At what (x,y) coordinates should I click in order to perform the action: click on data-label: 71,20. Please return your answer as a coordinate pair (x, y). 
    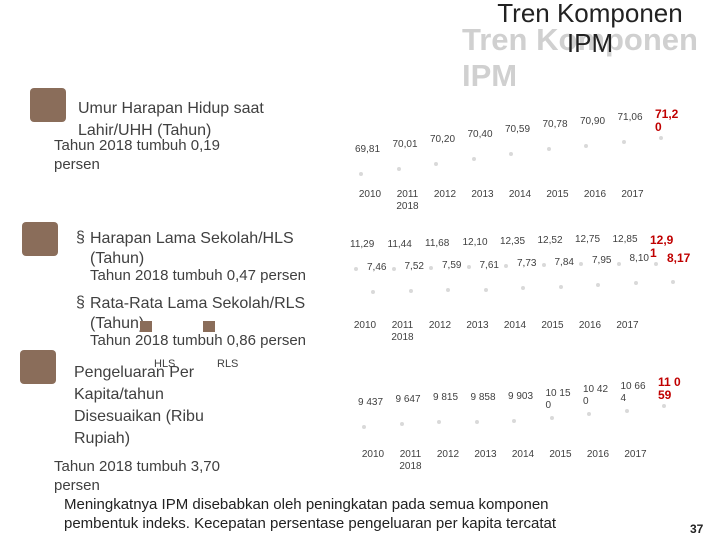
    Looking at the image, I should click on (667, 120).